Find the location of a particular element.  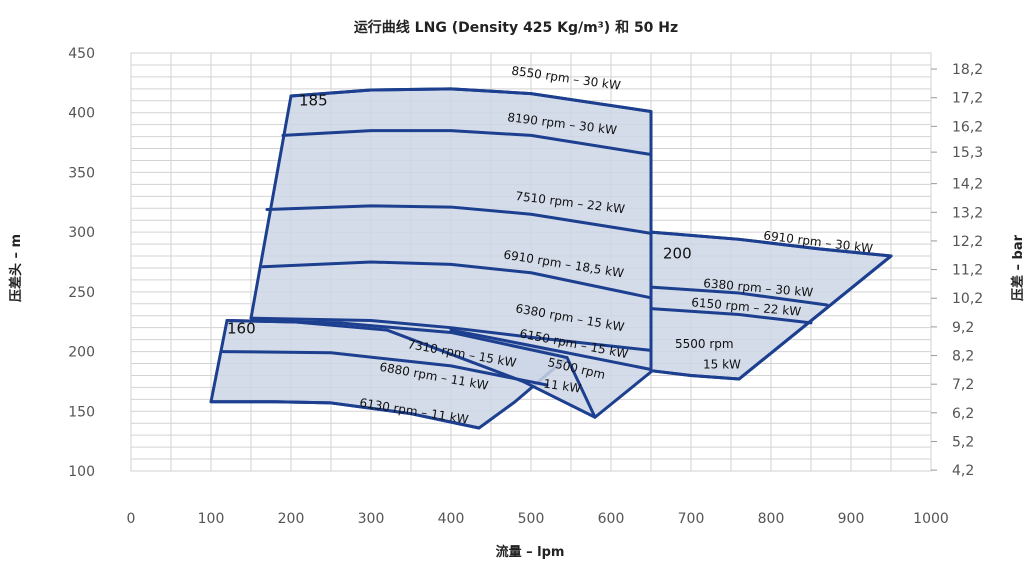

y2-tick-label: 16,2 is located at coordinates (967, 127).